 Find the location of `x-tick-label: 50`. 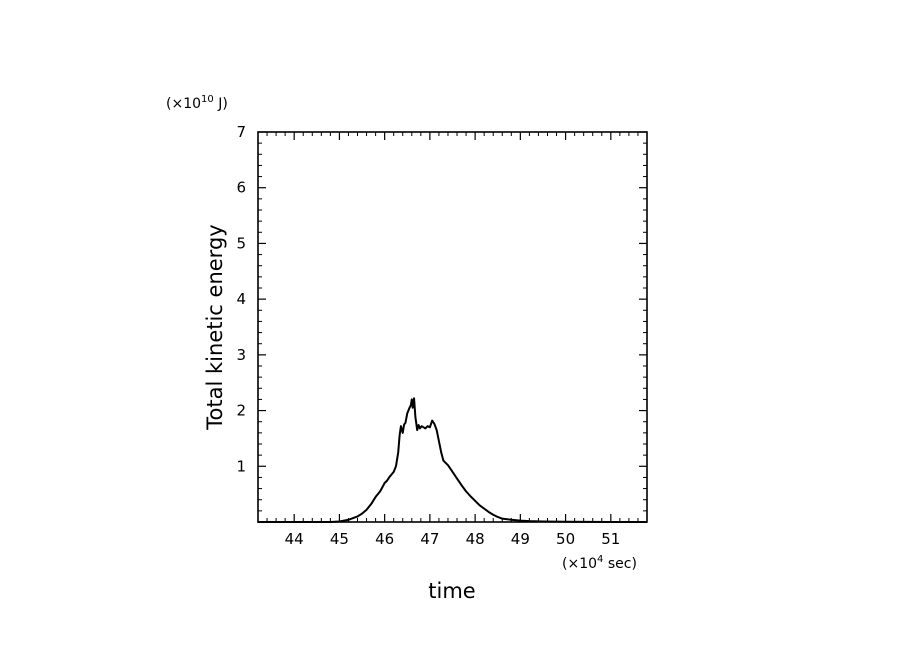

x-tick-label: 50 is located at coordinates (565, 539).